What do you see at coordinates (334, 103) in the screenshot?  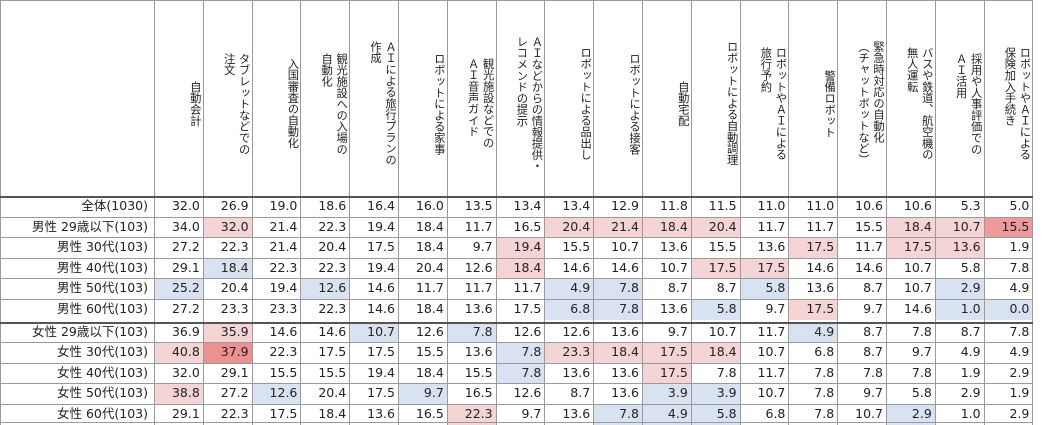 I see `column-header-label: 観光施設への入場の 自動化` at bounding box center [334, 103].